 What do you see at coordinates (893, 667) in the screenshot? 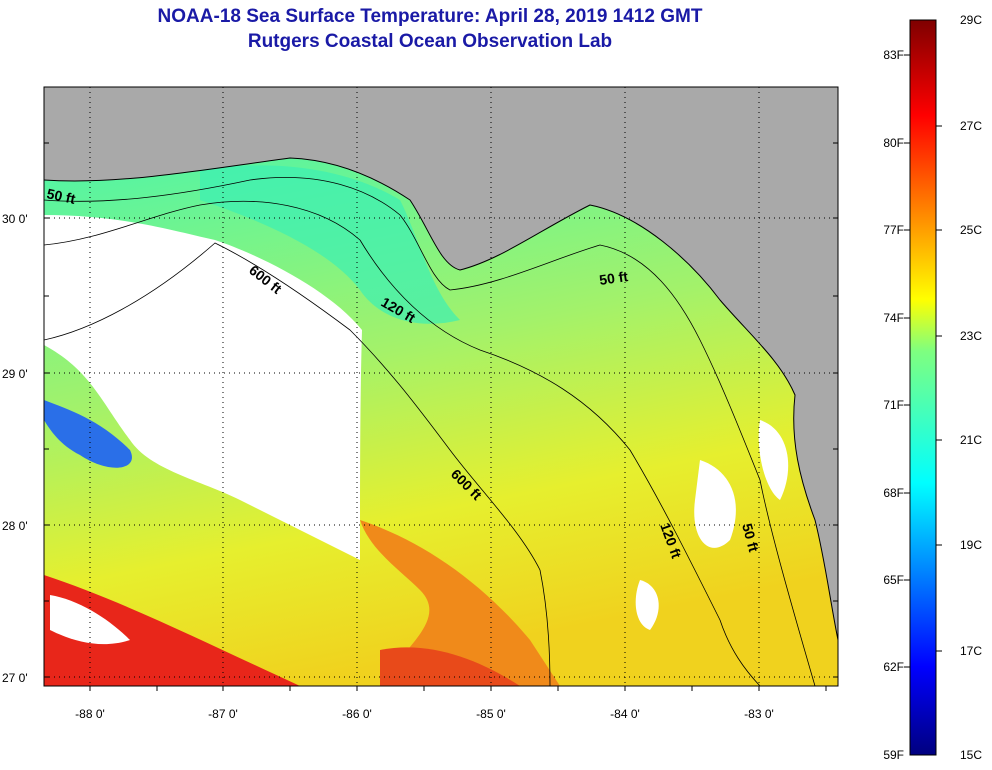
I see `colorbar-f-label: 62F` at bounding box center [893, 667].